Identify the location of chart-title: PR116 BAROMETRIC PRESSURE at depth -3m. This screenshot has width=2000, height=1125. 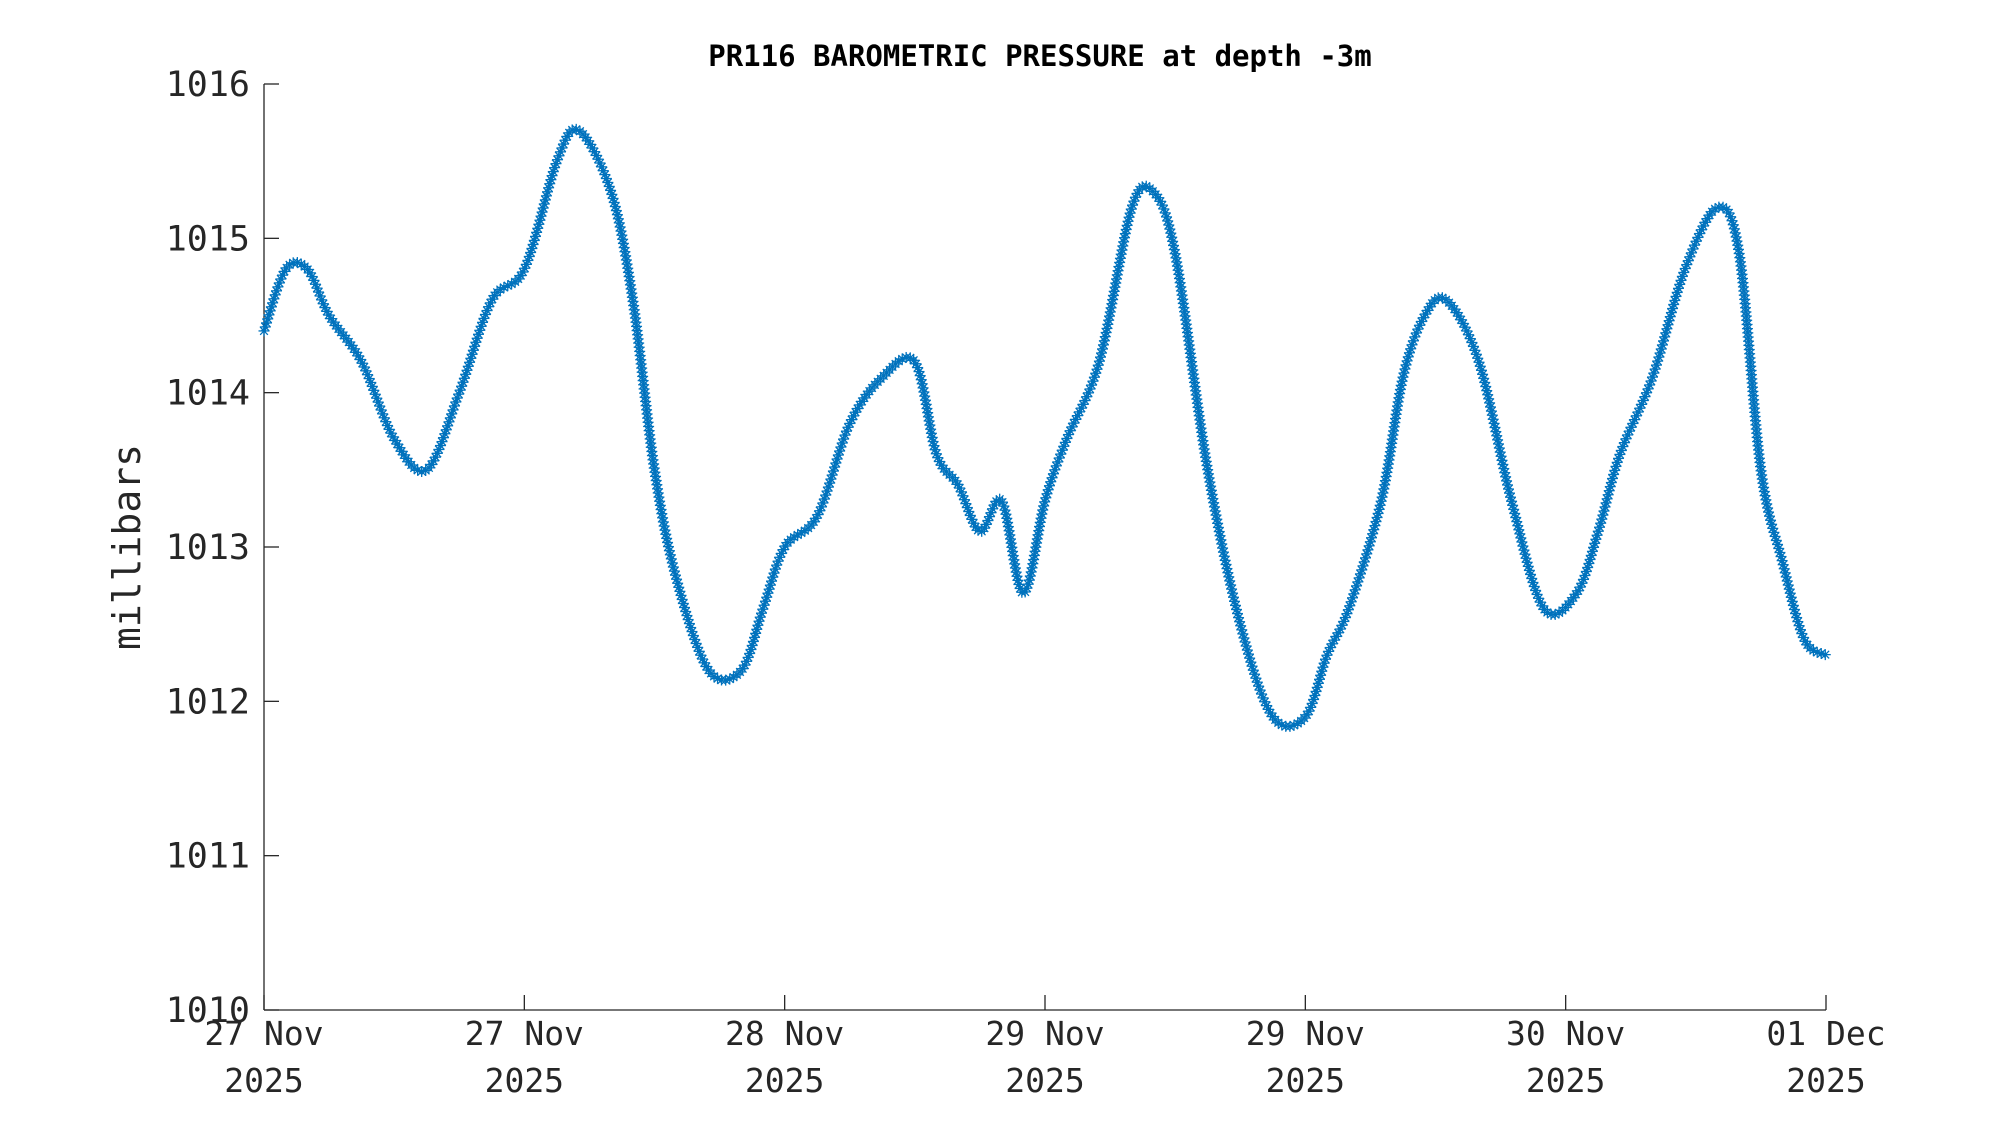
(1039, 56).